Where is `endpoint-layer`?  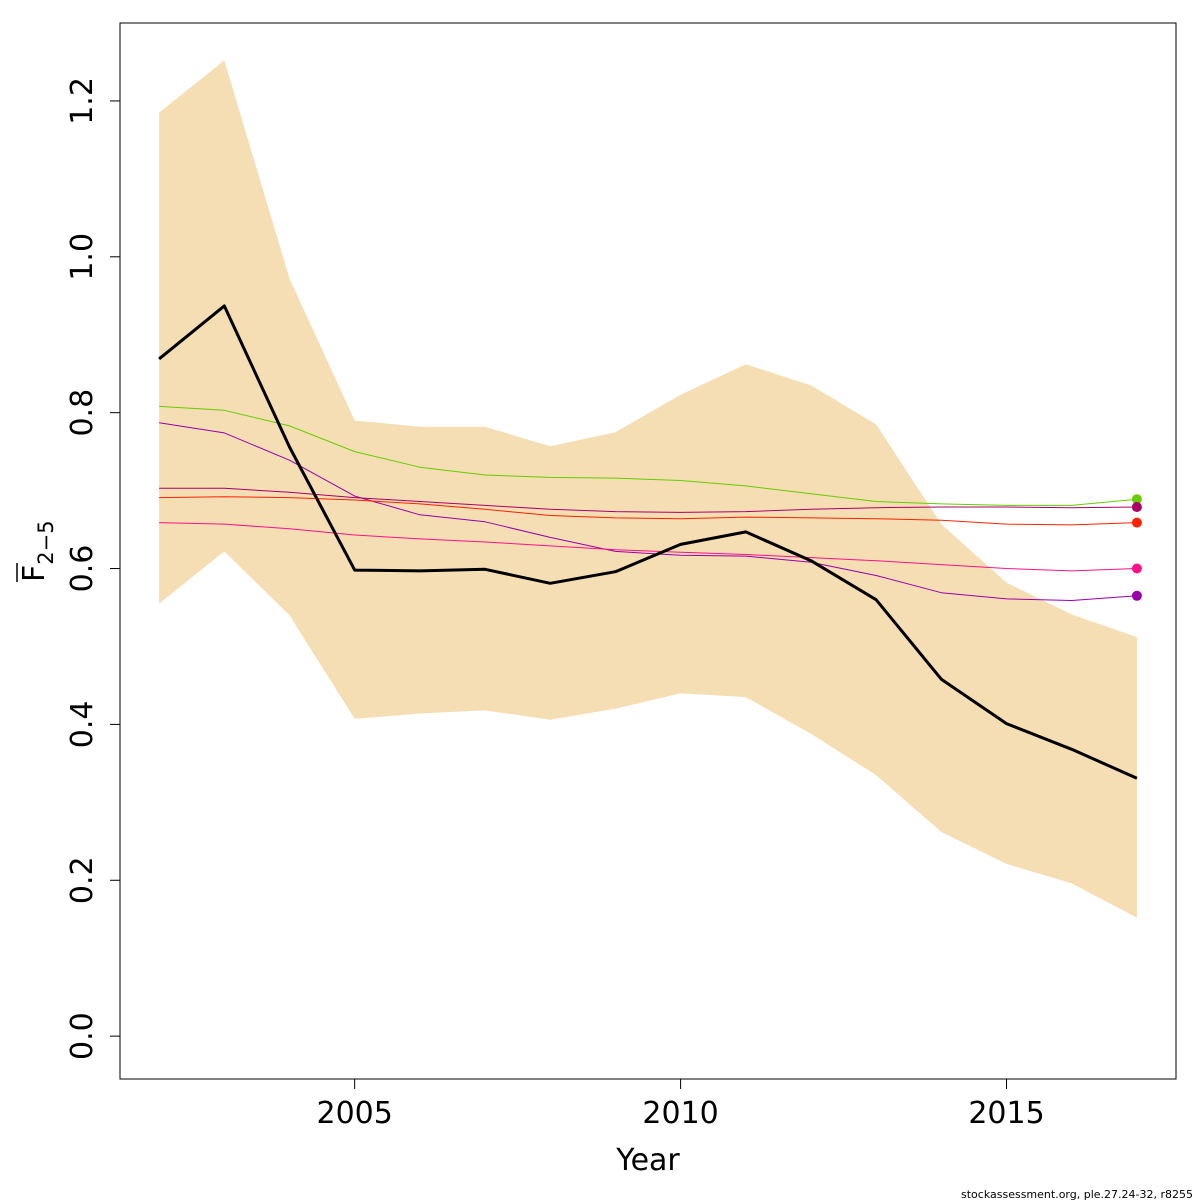 endpoint-layer is located at coordinates (1136, 547).